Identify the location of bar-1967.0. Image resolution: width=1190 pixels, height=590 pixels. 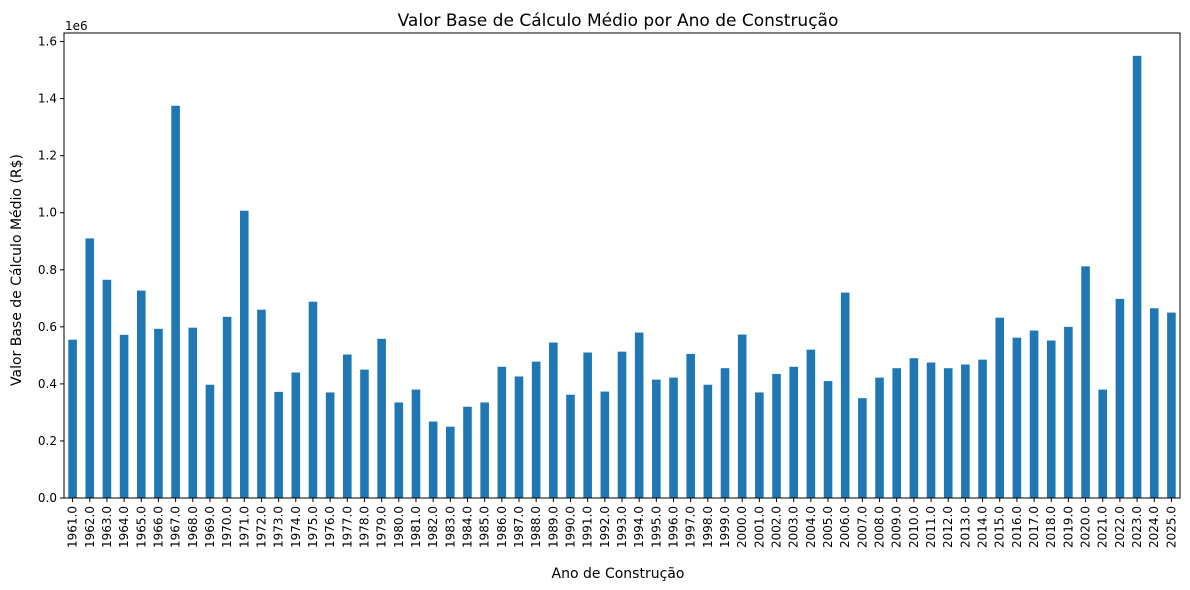
(175, 302).